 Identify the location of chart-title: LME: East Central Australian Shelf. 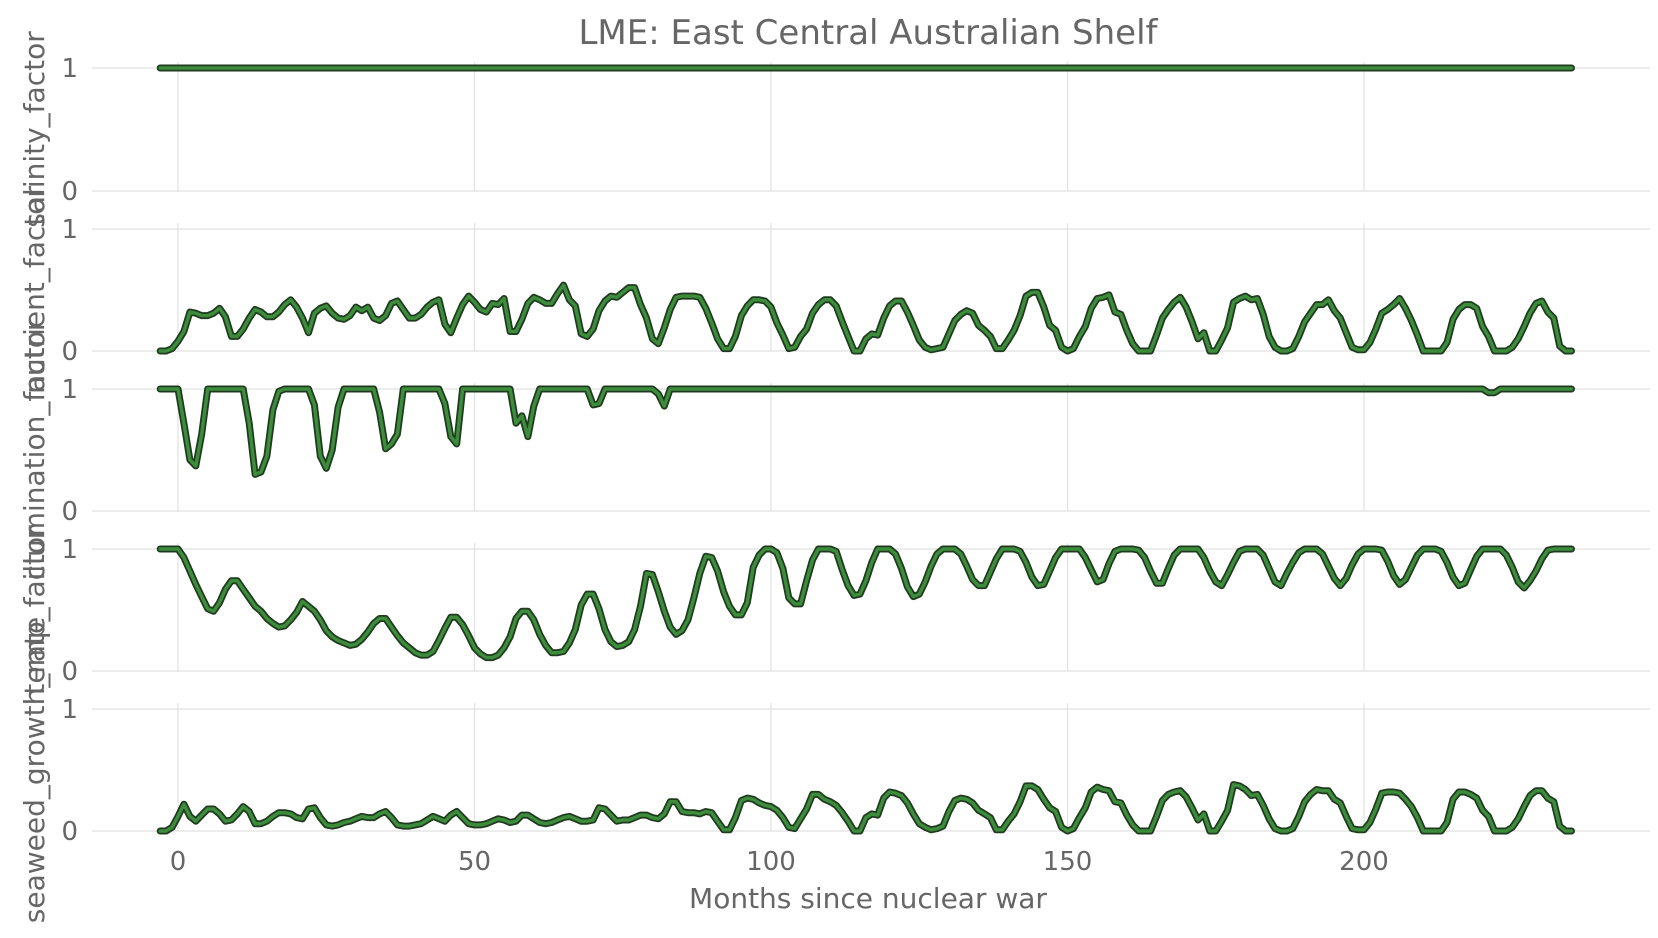
(868, 33).